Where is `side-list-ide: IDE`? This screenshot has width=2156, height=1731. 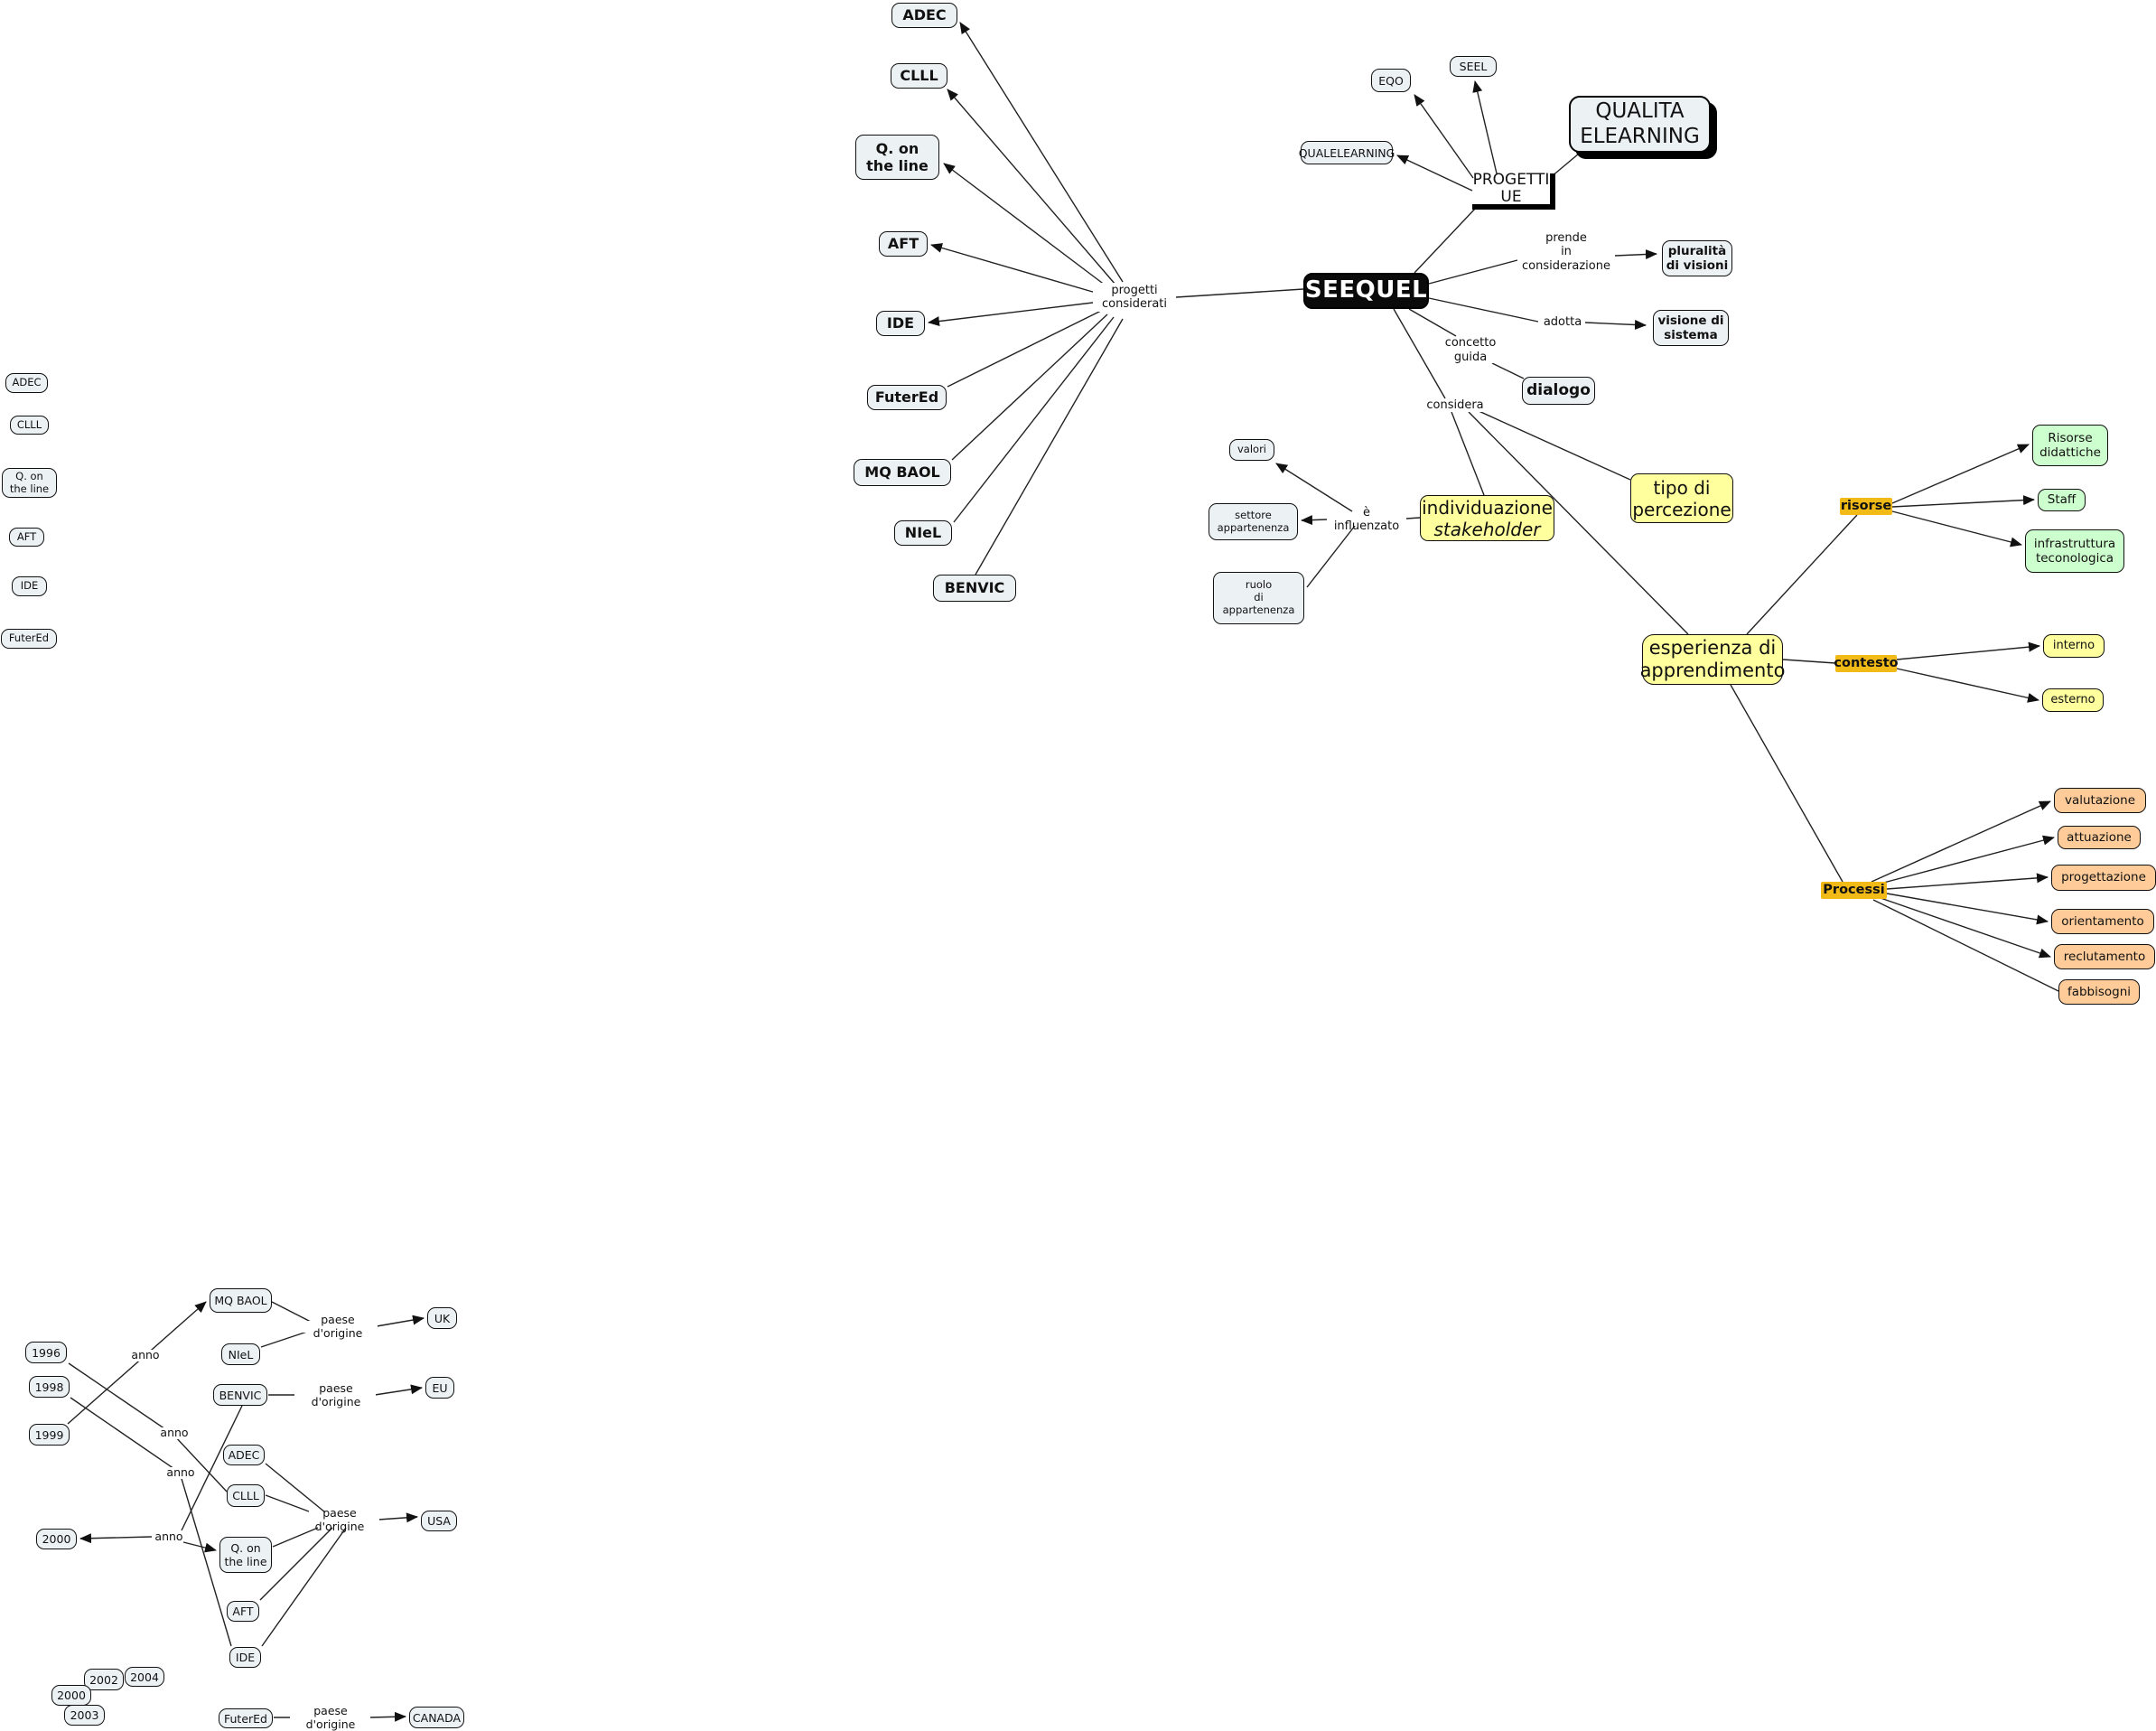 side-list-ide: IDE is located at coordinates (29, 586).